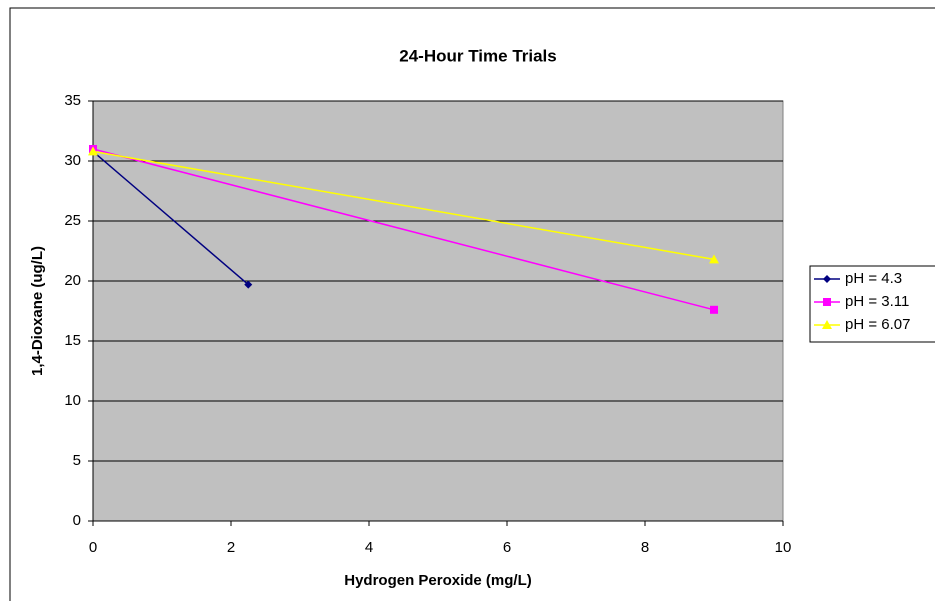 The width and height of the screenshot is (935, 601). I want to click on x-axis-label: Hydrogen Peroxide (mg/L), so click(438, 580).